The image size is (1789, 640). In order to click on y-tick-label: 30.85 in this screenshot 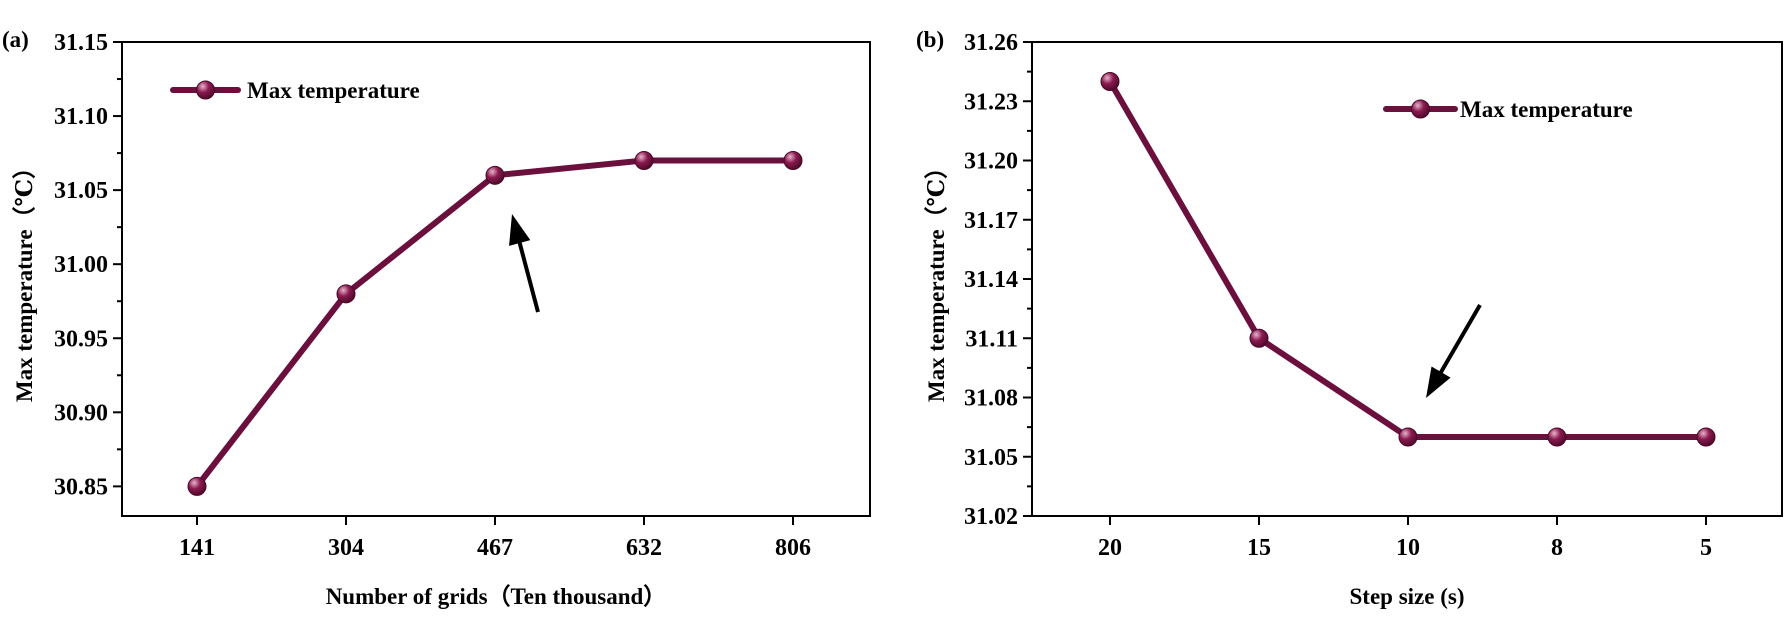, I will do `click(81, 487)`.